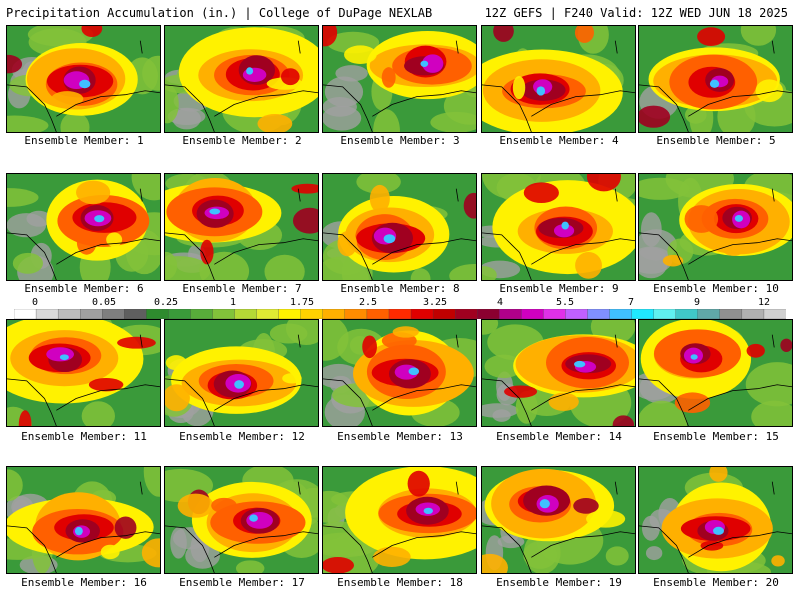  What do you see at coordinates (631, 302) in the screenshot?
I see `colorbar-tick-label: 7` at bounding box center [631, 302].